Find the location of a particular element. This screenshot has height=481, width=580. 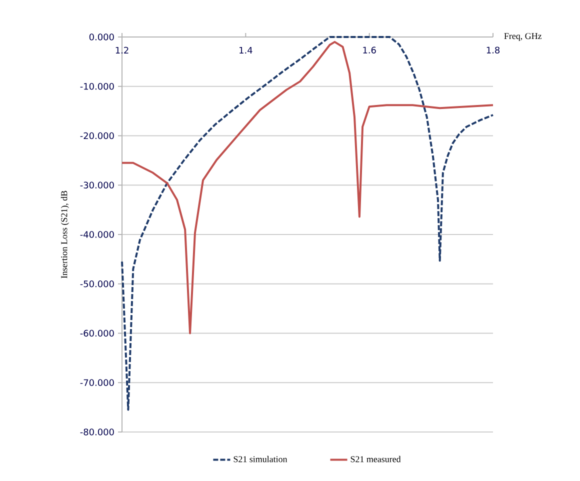

y-tick-label: -30.000 is located at coordinates (97, 185).